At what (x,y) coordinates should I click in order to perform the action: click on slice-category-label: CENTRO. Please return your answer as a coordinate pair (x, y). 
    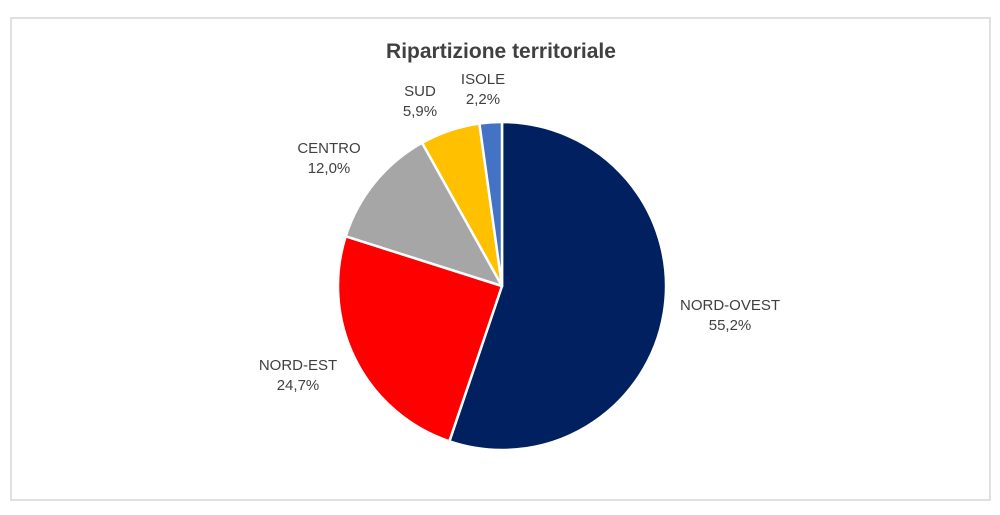
    Looking at the image, I should click on (329, 148).